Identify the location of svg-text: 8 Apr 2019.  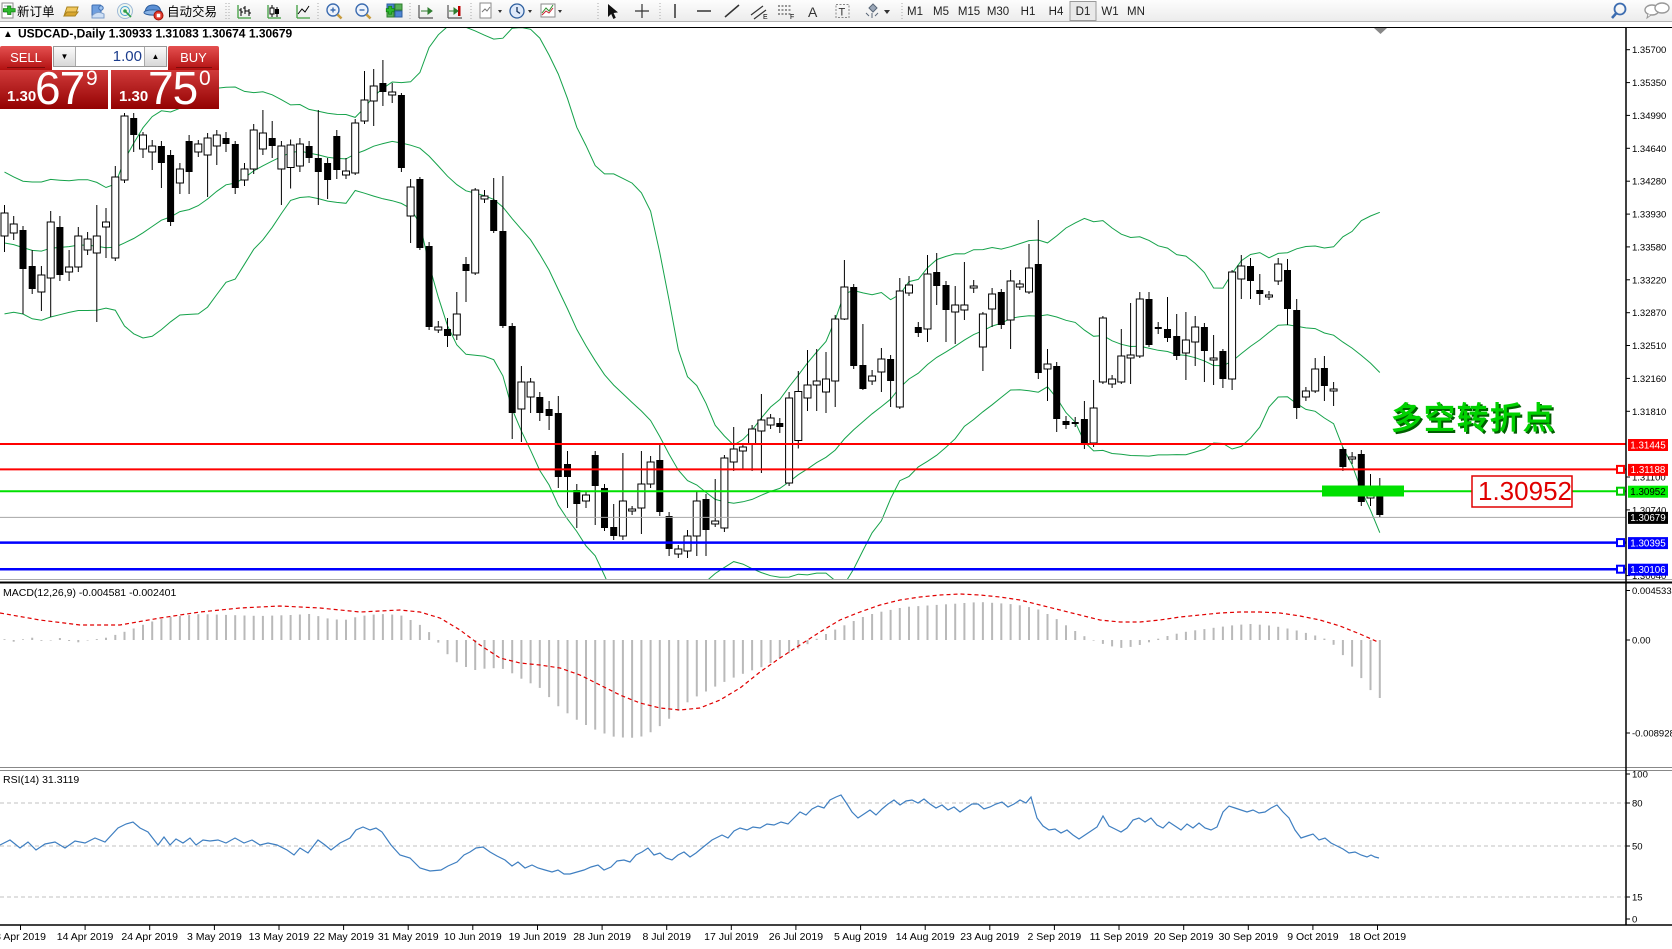
(23, 937).